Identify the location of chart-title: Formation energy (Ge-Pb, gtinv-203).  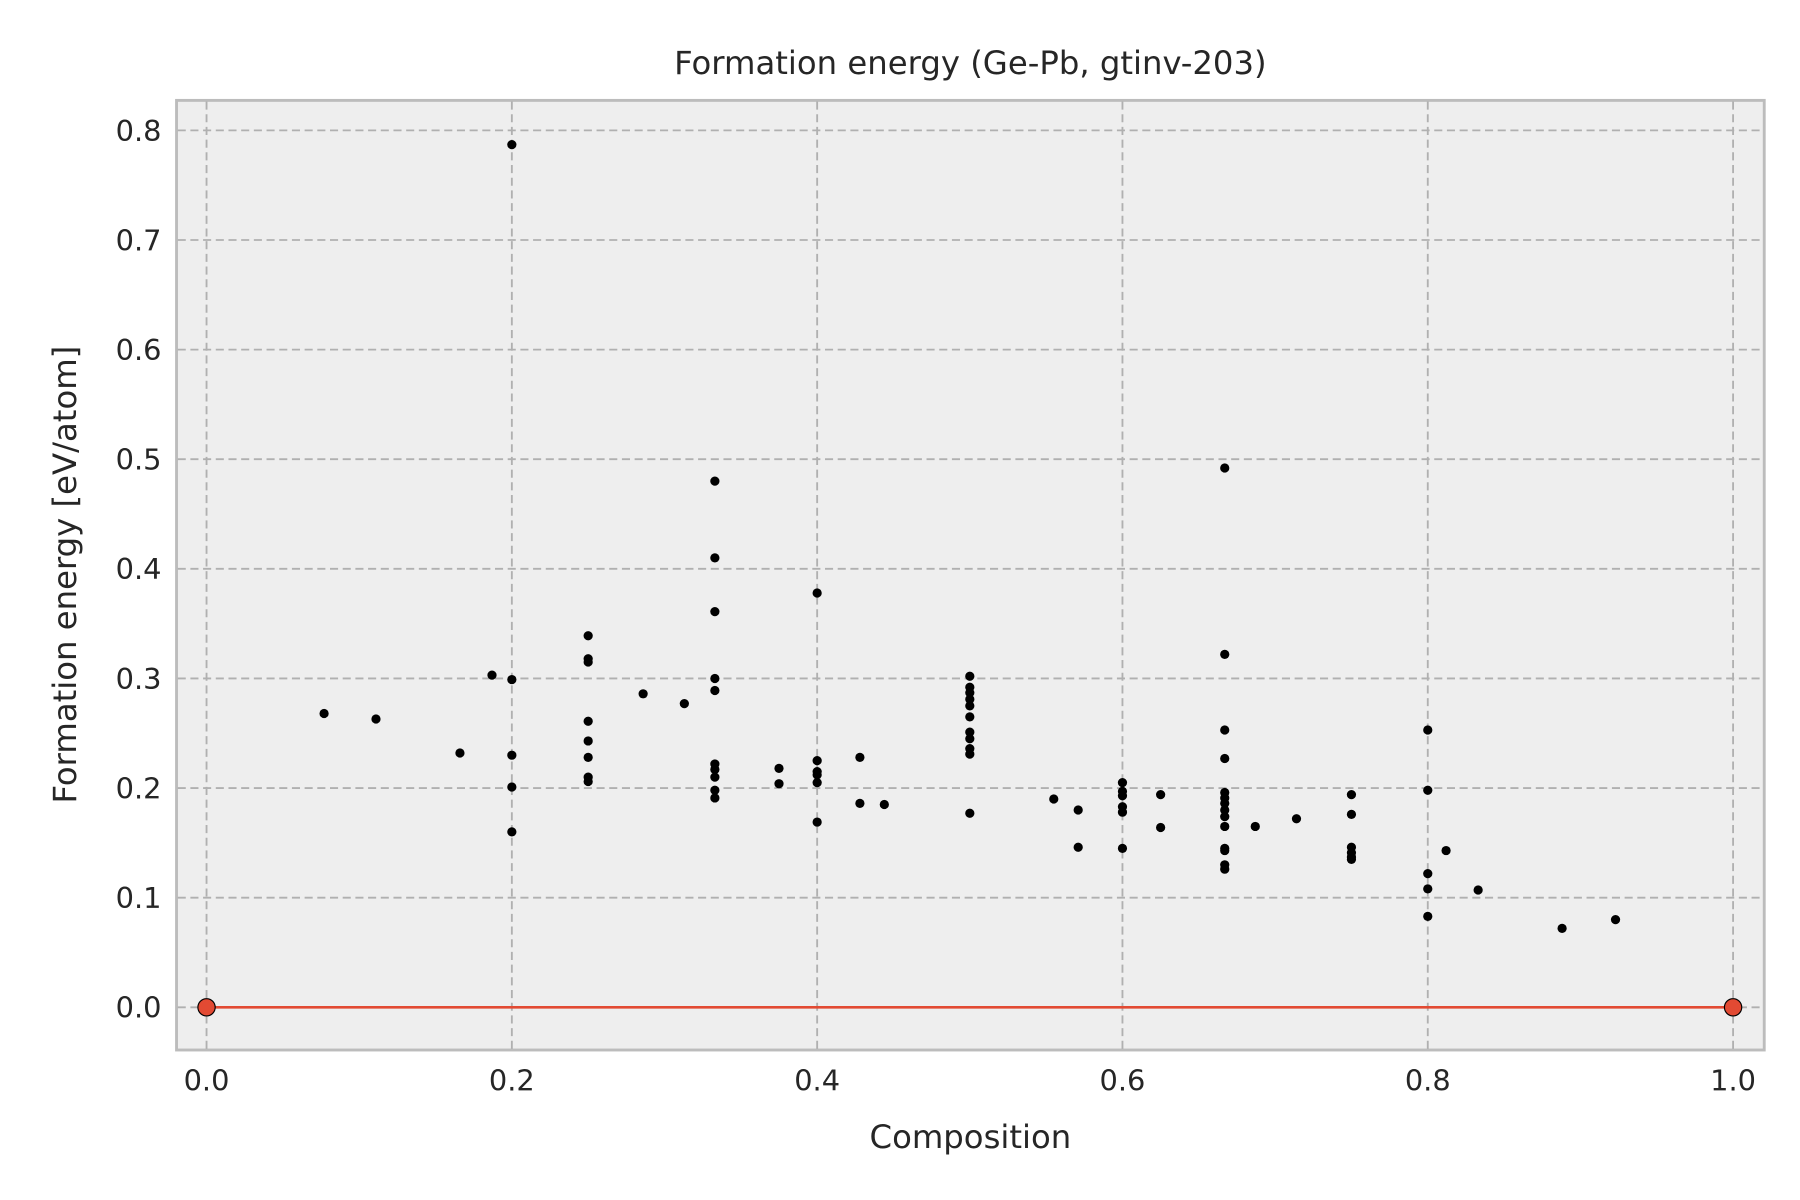
(970, 63).